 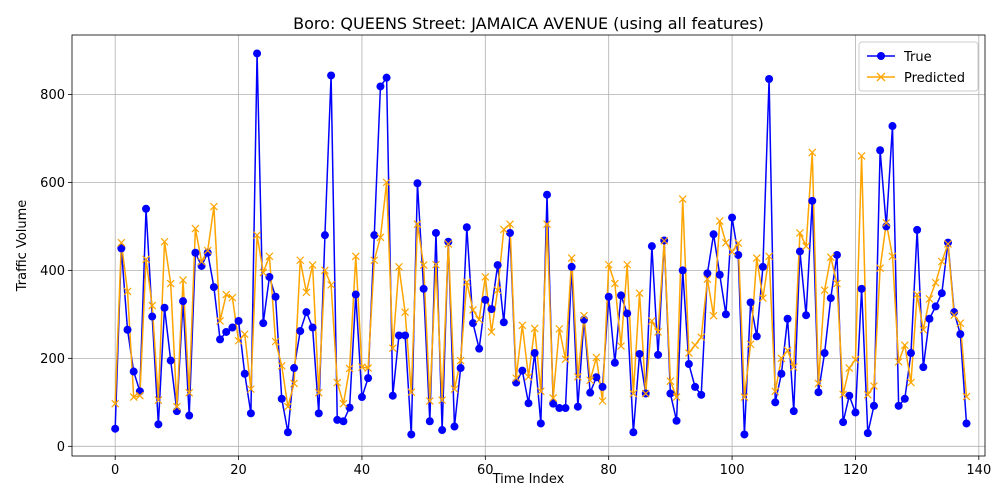 I want to click on legend-marker-true, so click(x=881, y=56).